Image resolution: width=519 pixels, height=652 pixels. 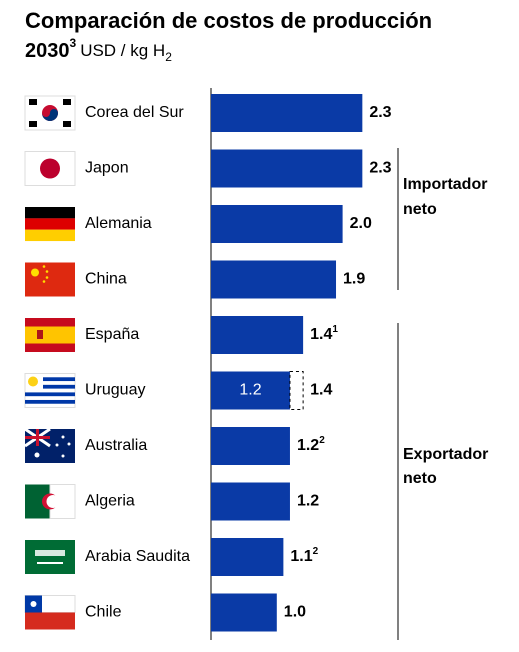 What do you see at coordinates (112, 334) in the screenshot?
I see `category-label: España` at bounding box center [112, 334].